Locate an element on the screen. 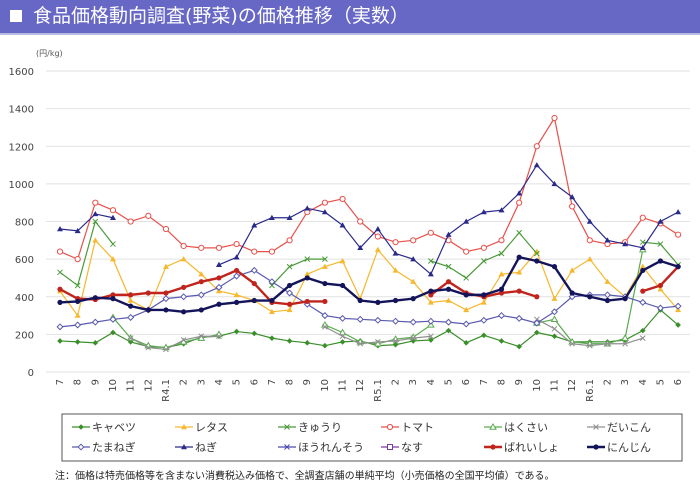  x-tick-label: 5 is located at coordinates (660, 382).